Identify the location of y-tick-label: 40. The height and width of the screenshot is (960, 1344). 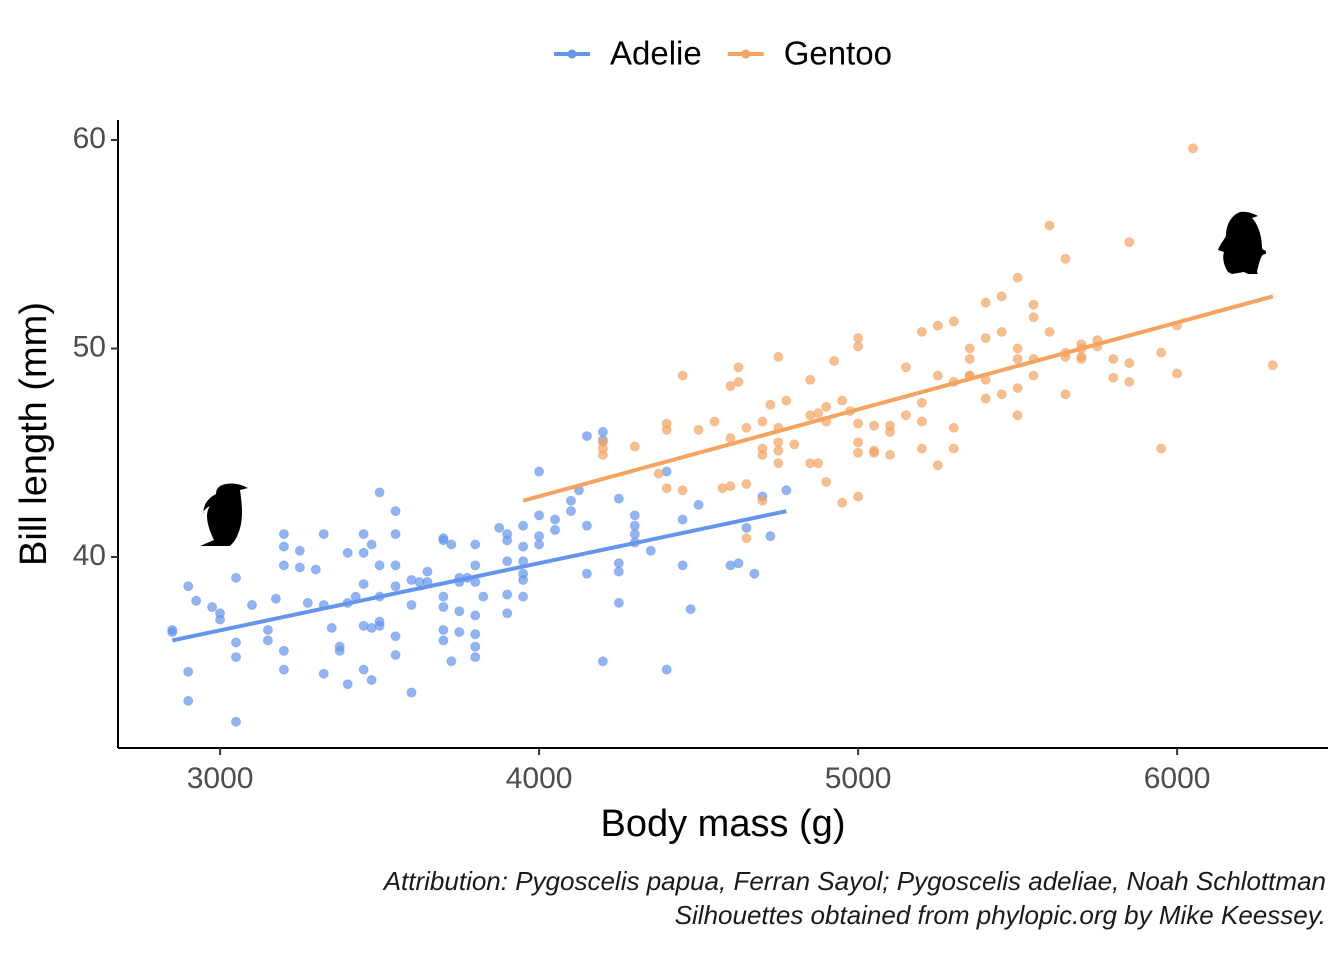
(89, 555).